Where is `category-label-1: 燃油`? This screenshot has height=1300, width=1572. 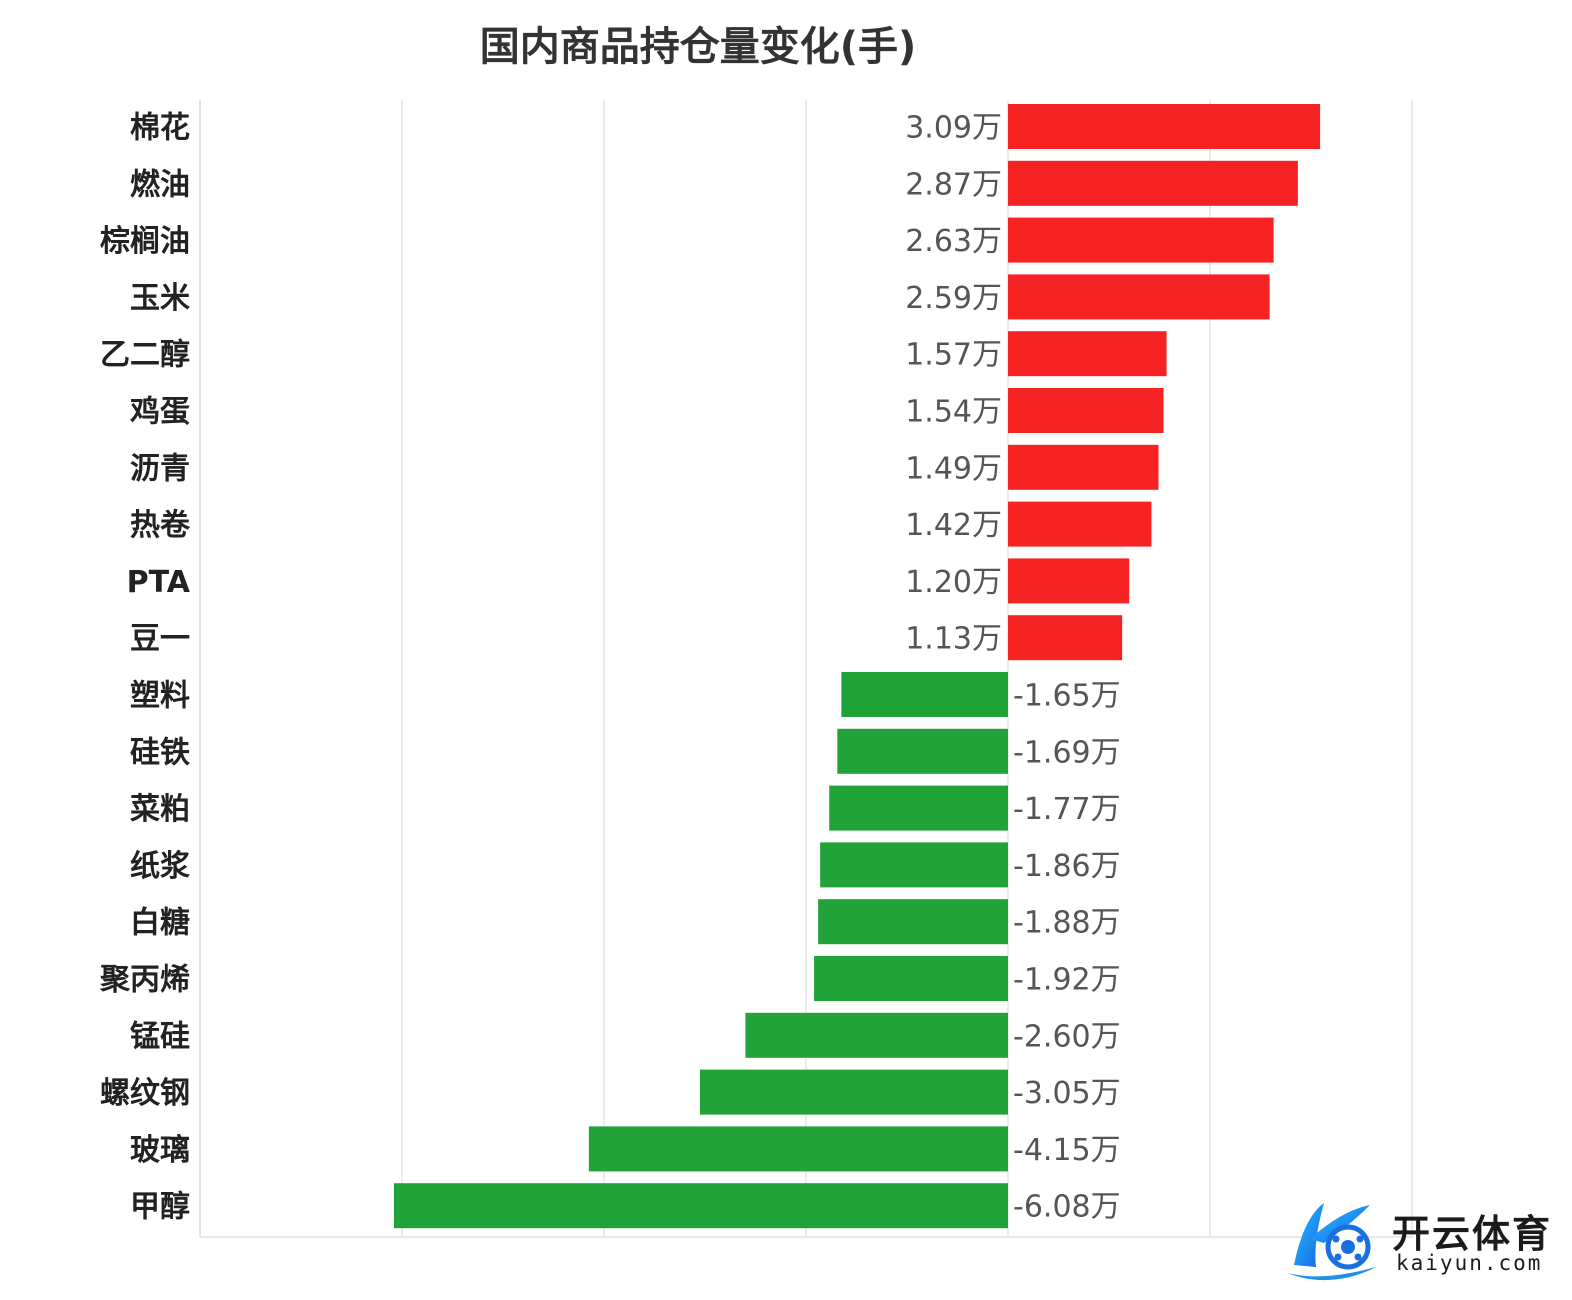
category-label-1: 燃油 is located at coordinates (160, 184).